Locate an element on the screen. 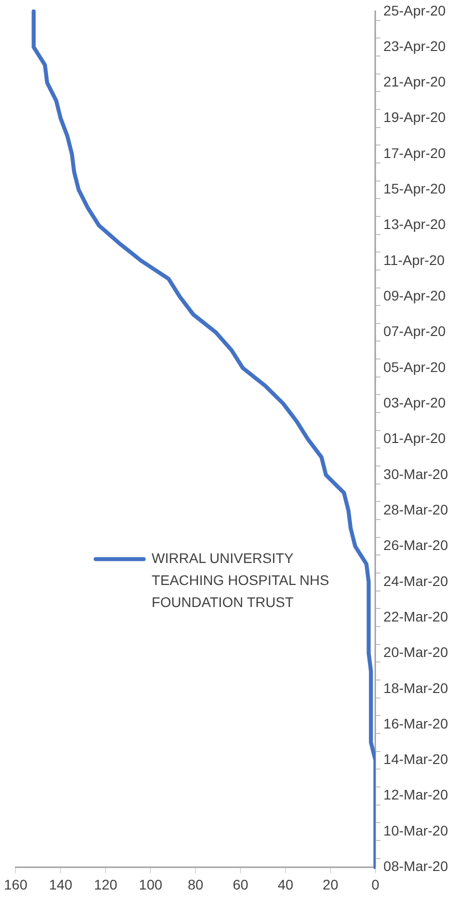  y-tick-label: 14-Mar-20 is located at coordinates (415, 759).